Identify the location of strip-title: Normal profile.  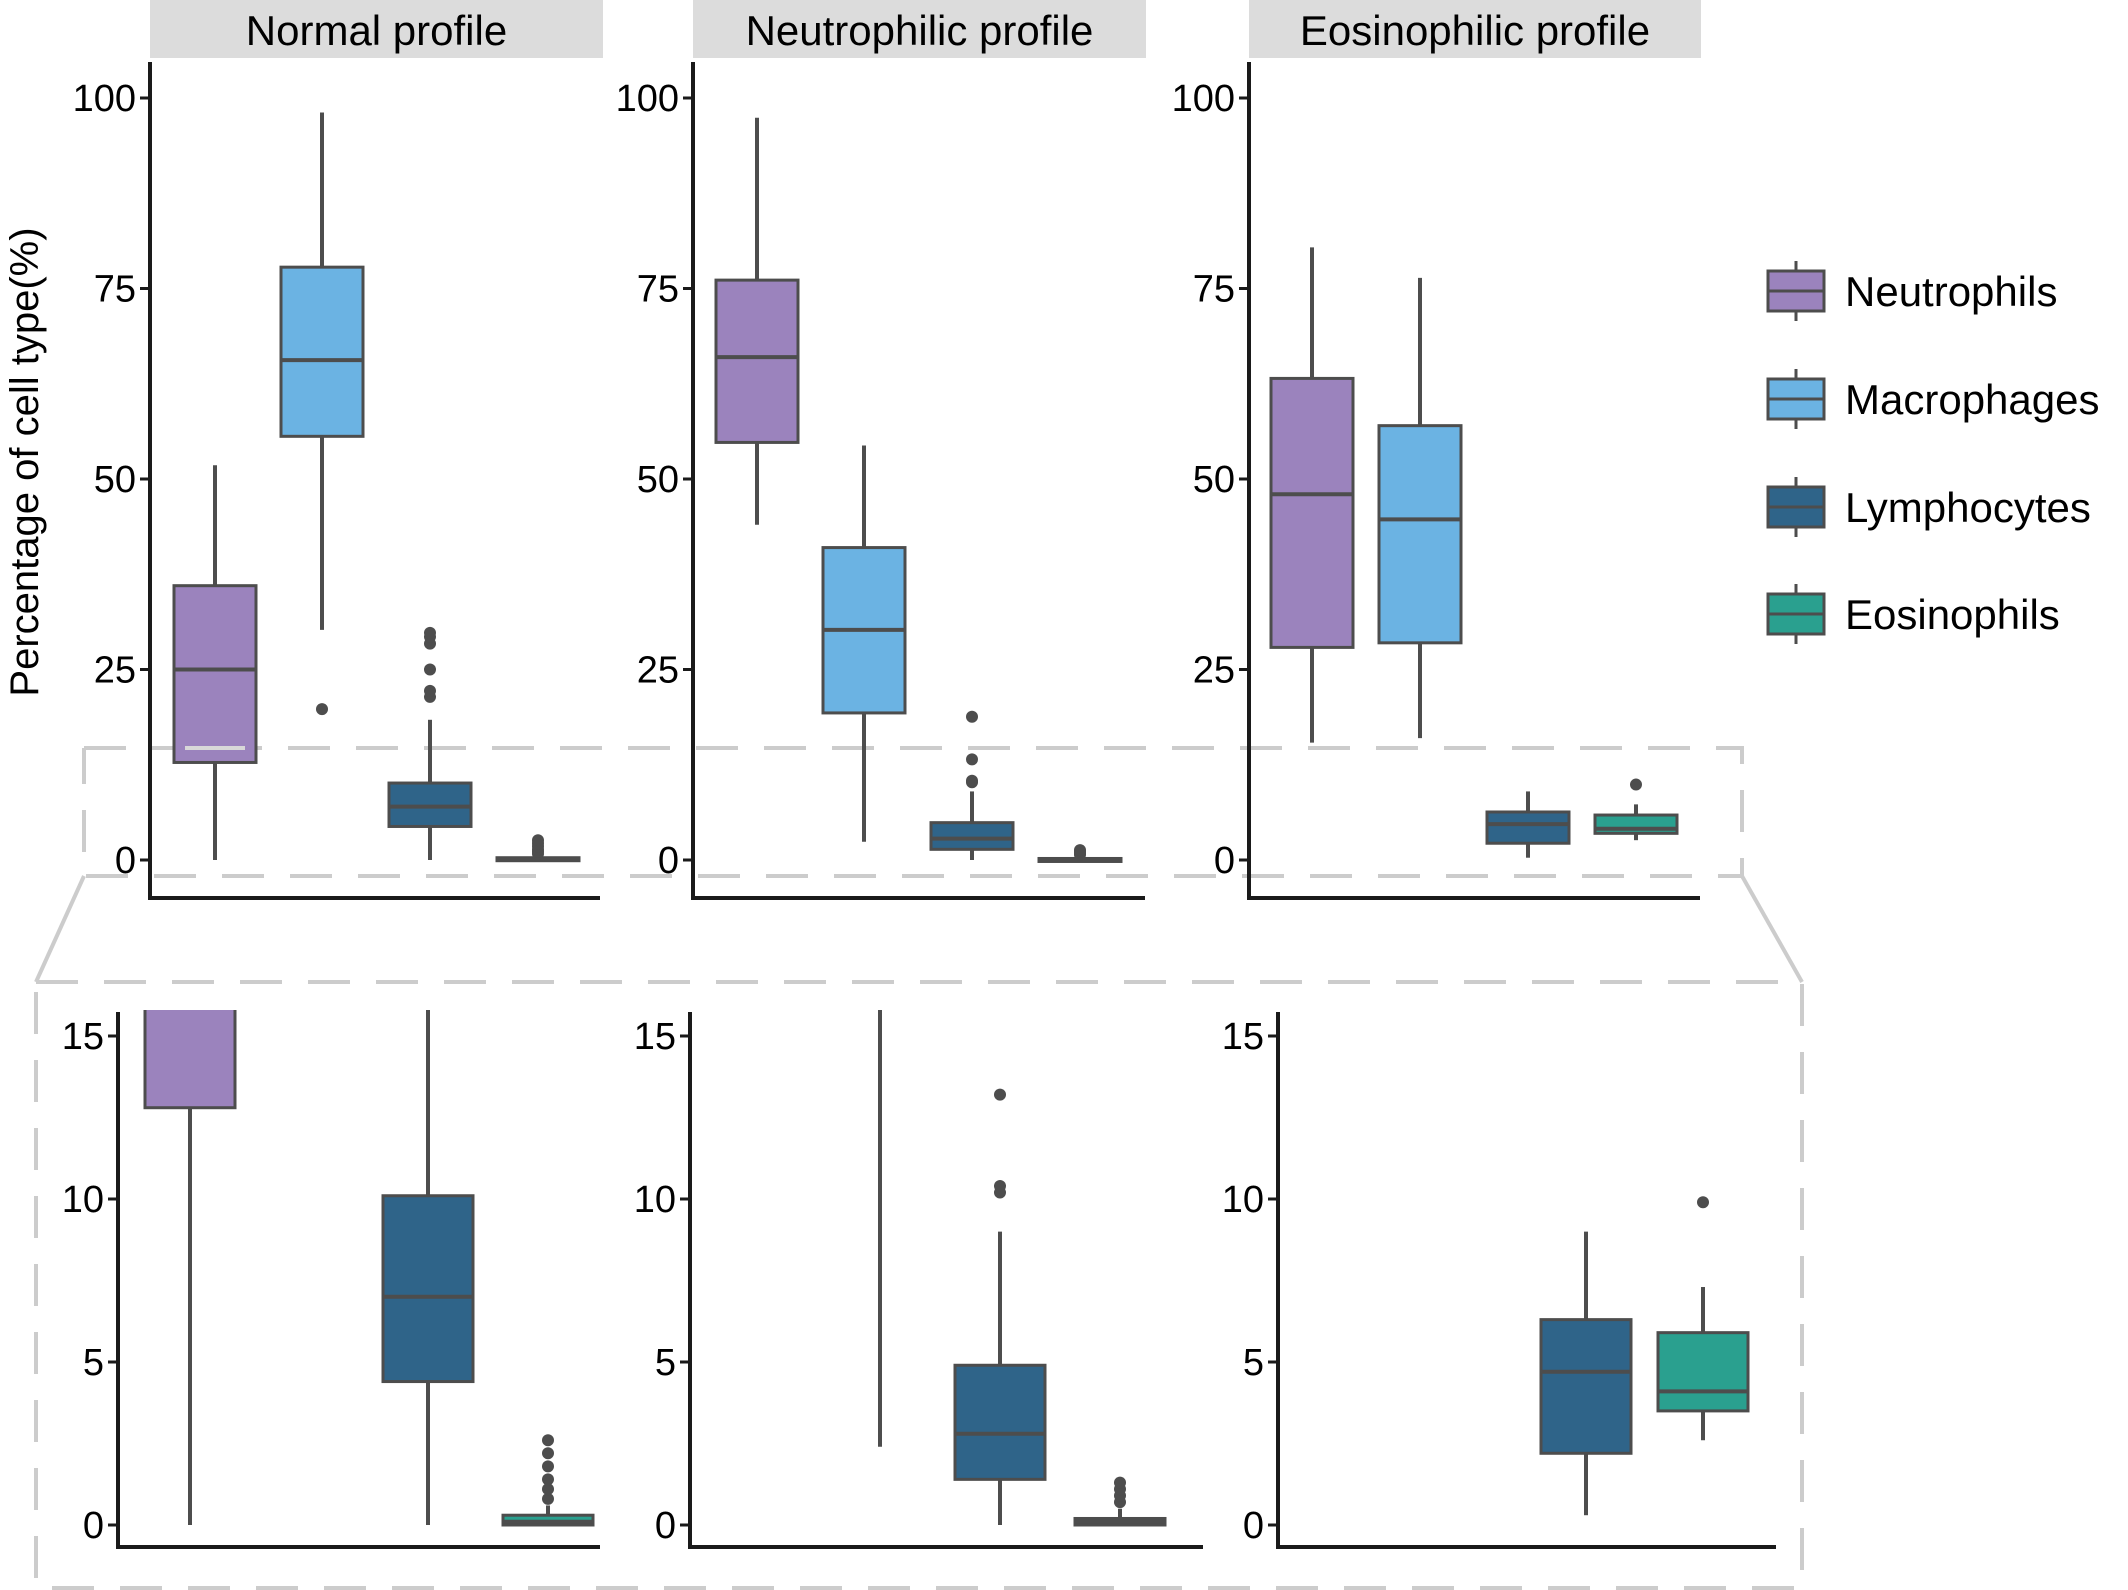
(376, 30).